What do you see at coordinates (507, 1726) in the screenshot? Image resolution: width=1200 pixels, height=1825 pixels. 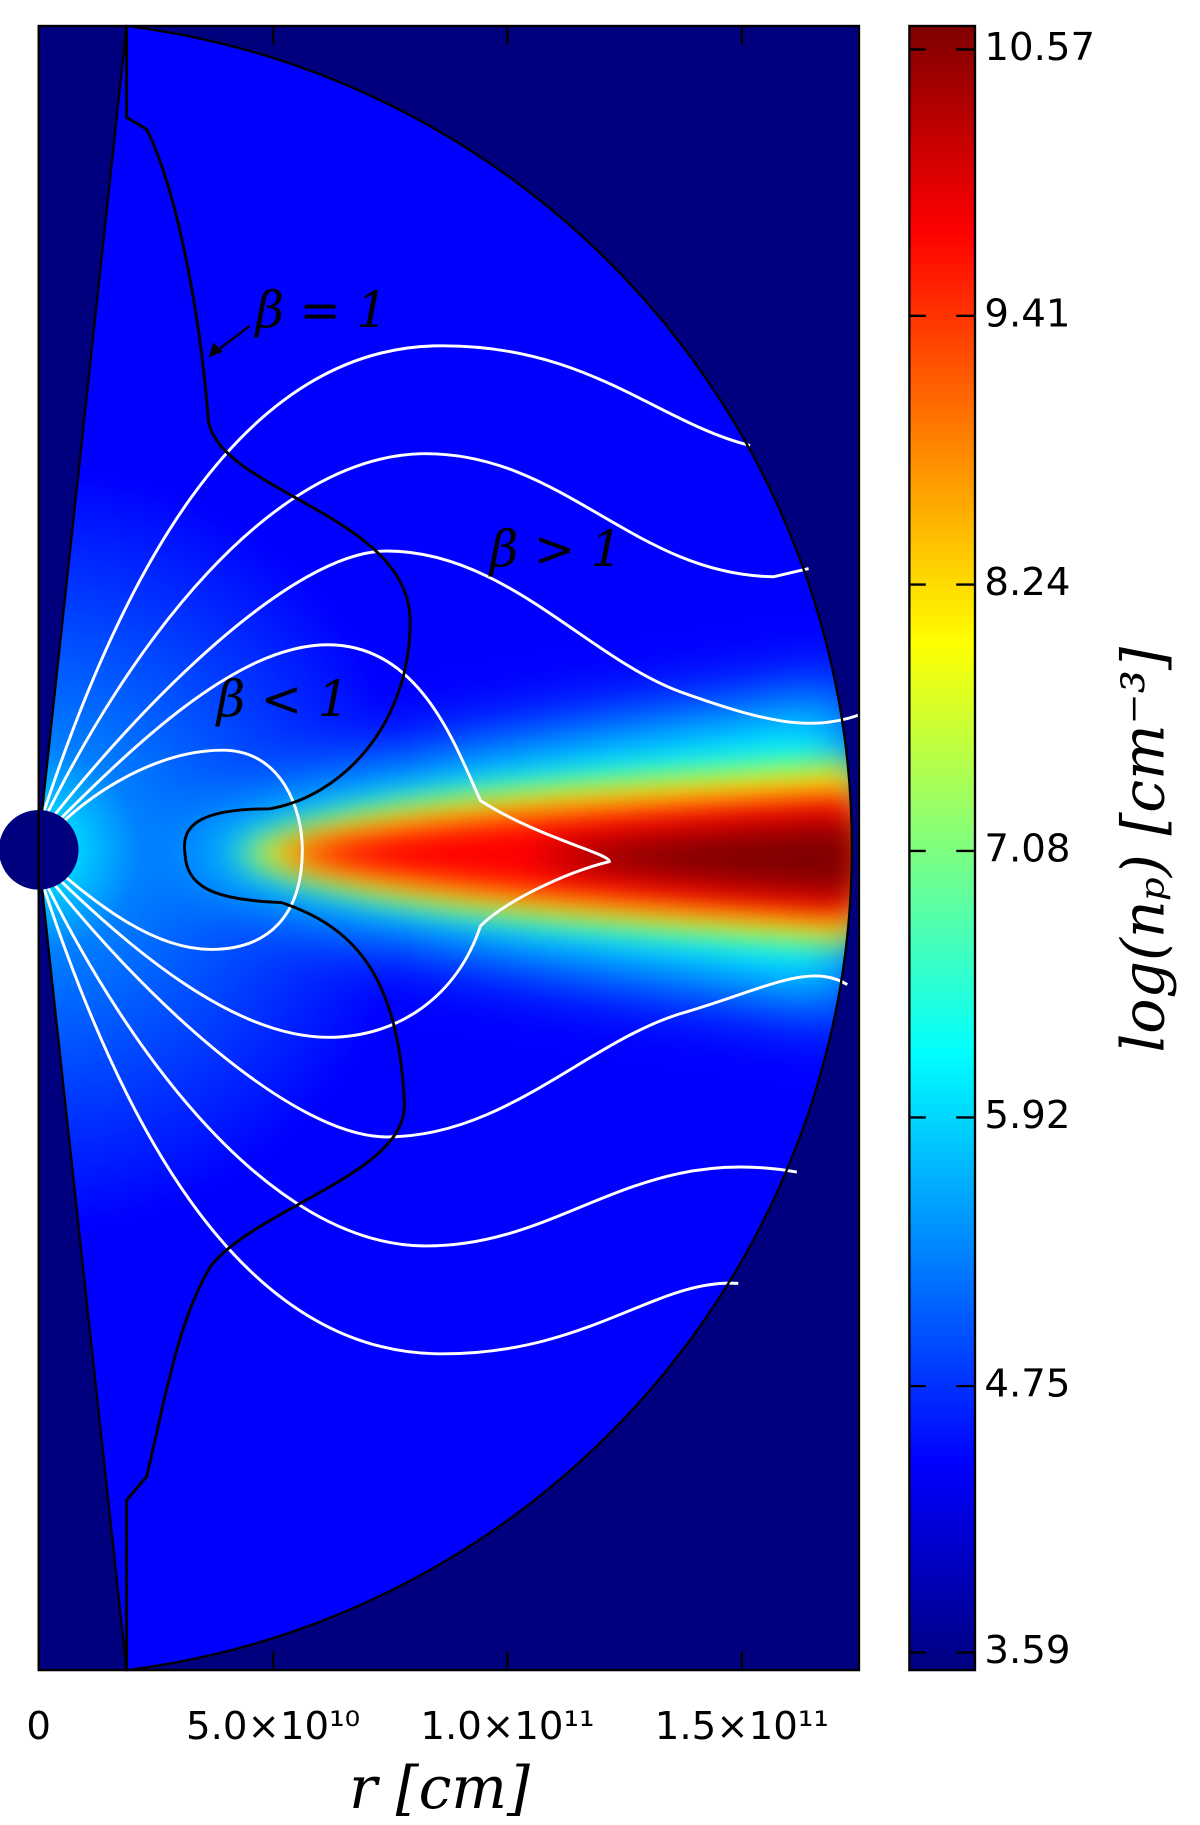 I see `x-tick-label: 1.0×10¹¹` at bounding box center [507, 1726].